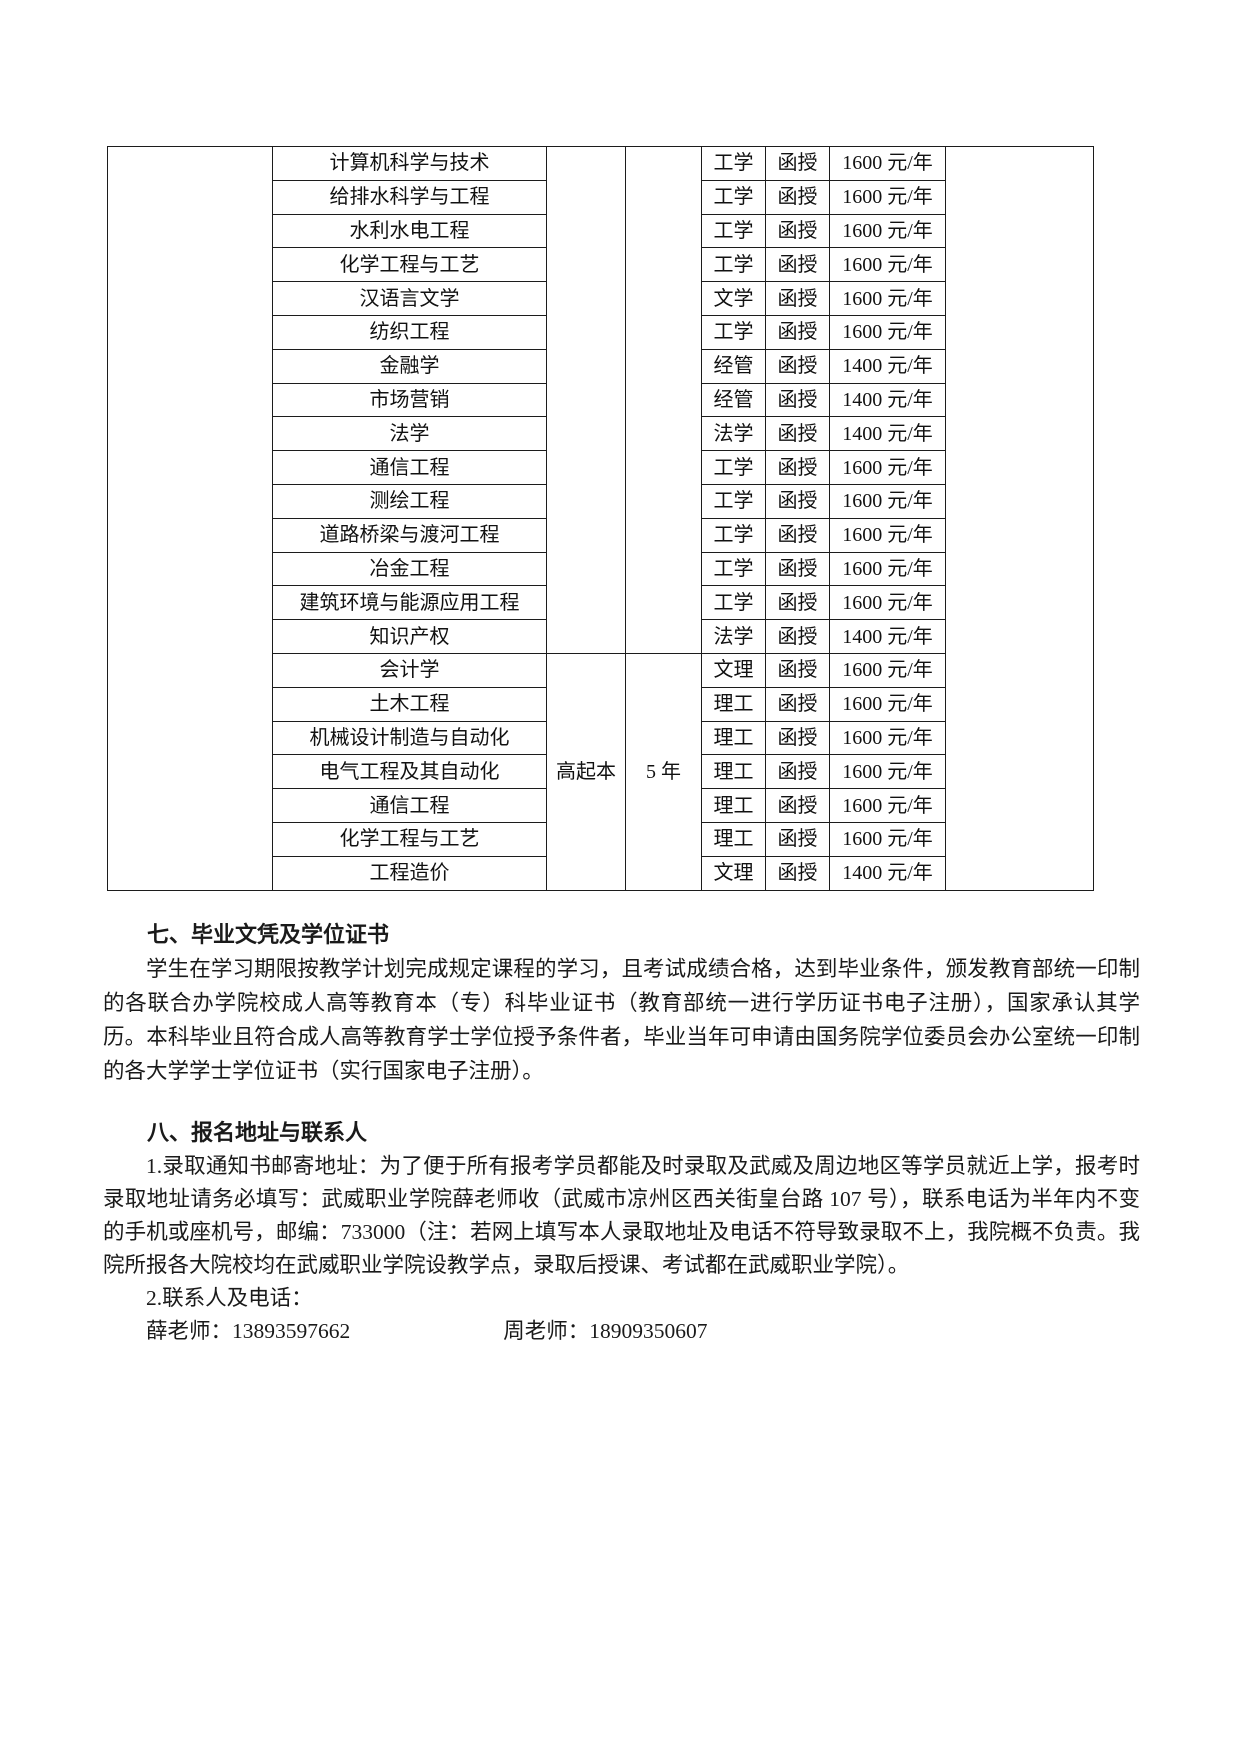 This screenshot has width=1240, height=1754. What do you see at coordinates (733, 670) in the screenshot?
I see `category-cell: 文理` at bounding box center [733, 670].